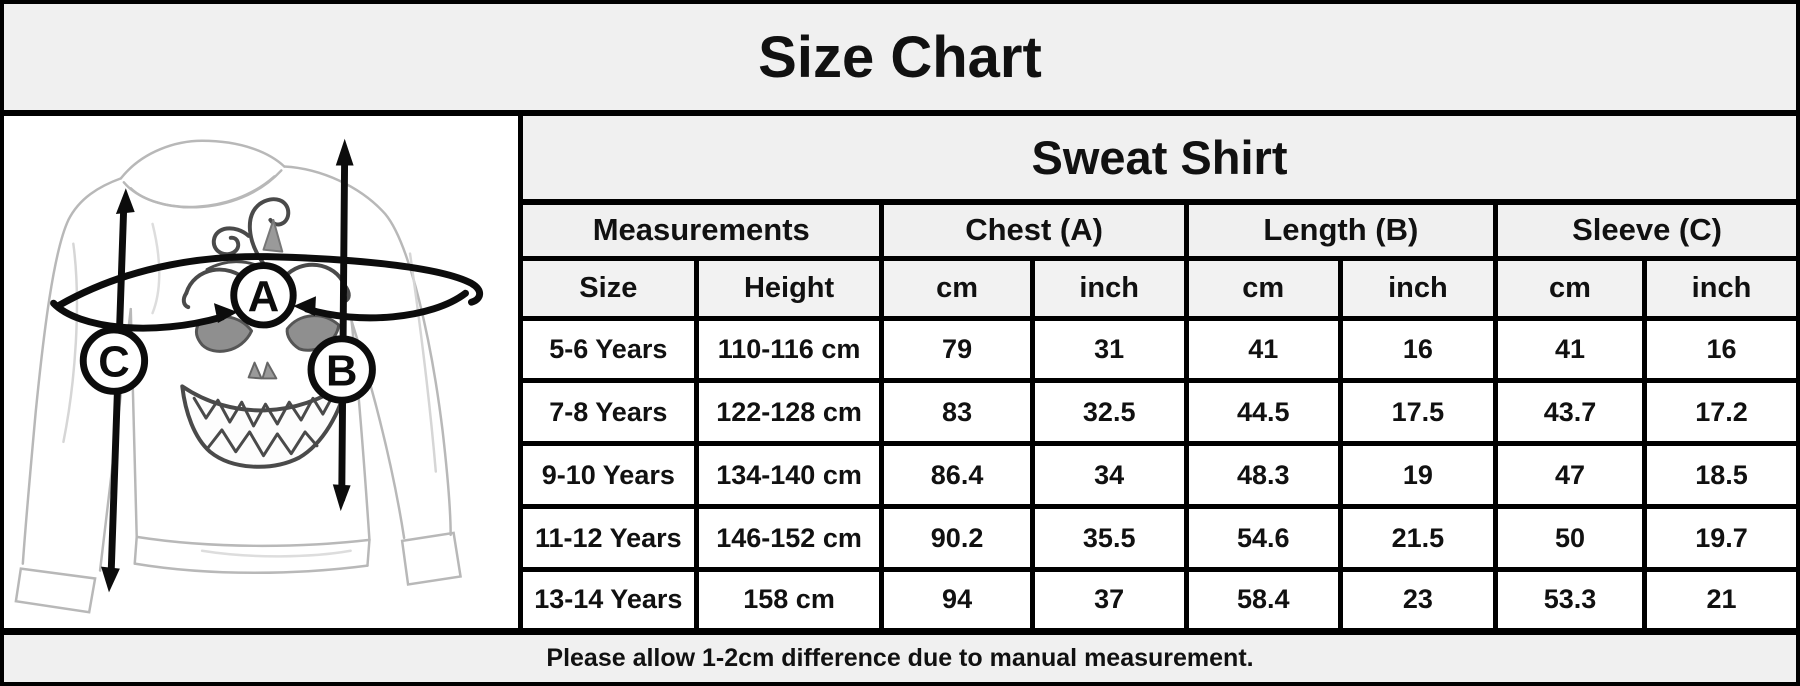 Image resolution: width=1800 pixels, height=686 pixels. What do you see at coordinates (1418, 538) in the screenshot?
I see `length-inch-cell: 21.5` at bounding box center [1418, 538].